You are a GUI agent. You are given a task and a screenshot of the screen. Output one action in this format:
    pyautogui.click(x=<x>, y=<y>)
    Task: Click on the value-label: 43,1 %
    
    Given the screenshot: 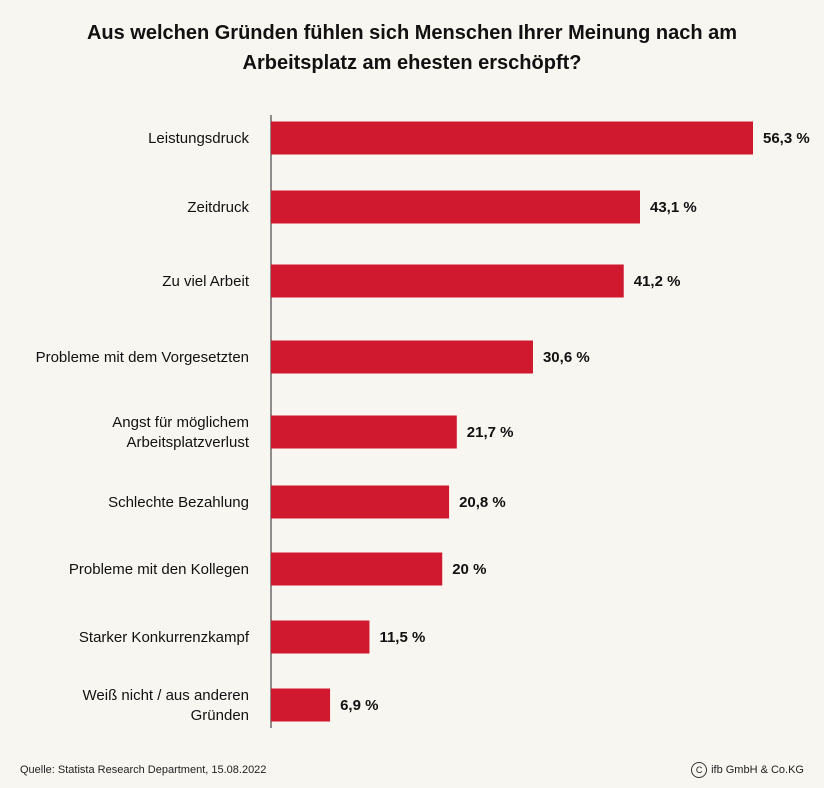 What is the action you would take?
    pyautogui.click(x=673, y=207)
    